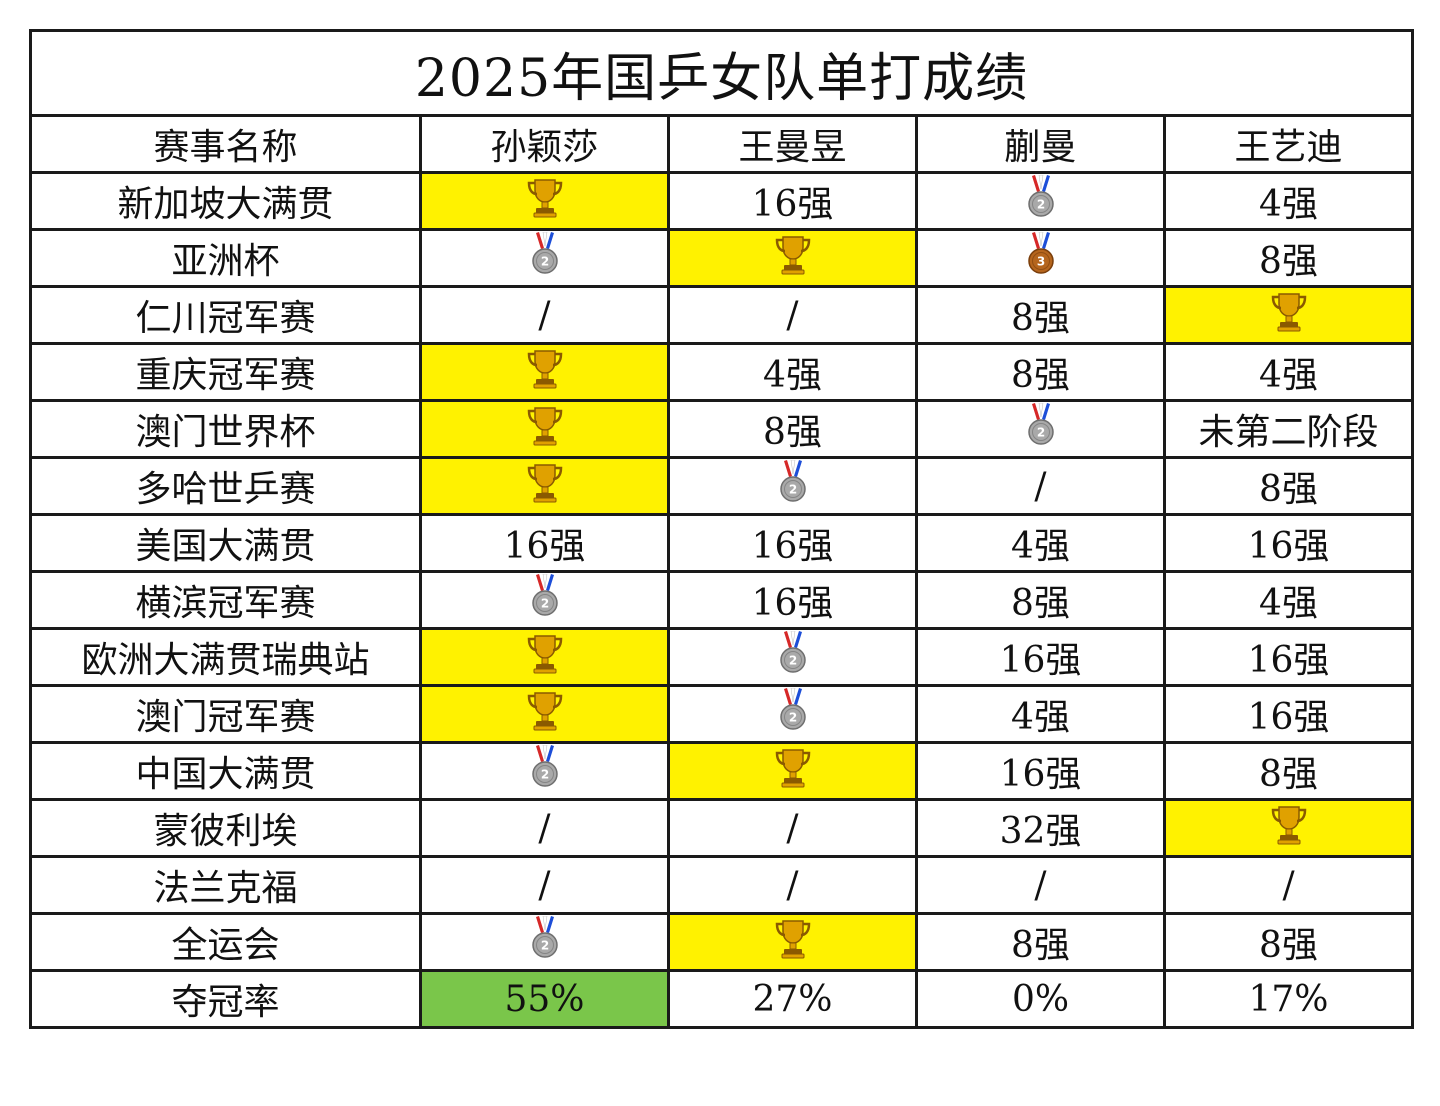 The width and height of the screenshot is (1440, 1106). I want to click on table-row: 多哈世乒赛 2 /8强, so click(722, 486).